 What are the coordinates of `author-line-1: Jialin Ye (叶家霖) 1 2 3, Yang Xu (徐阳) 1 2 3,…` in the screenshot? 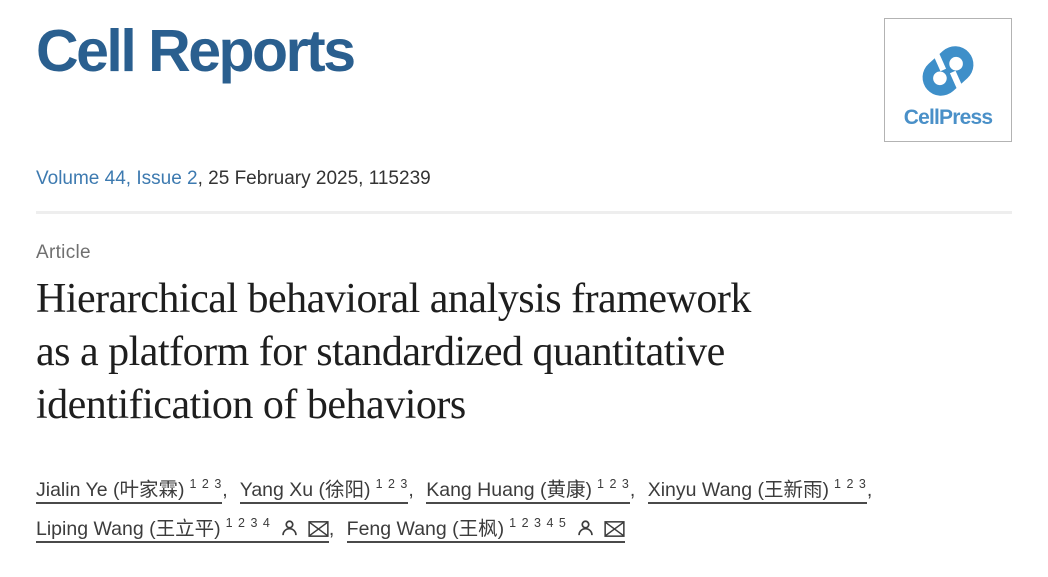 It's located at (524, 491).